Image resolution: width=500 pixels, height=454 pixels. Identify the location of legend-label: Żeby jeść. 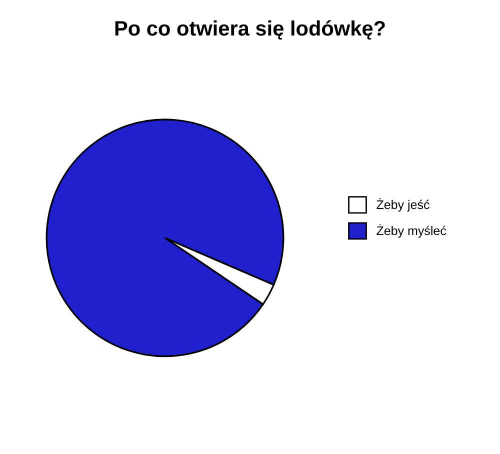
(403, 205).